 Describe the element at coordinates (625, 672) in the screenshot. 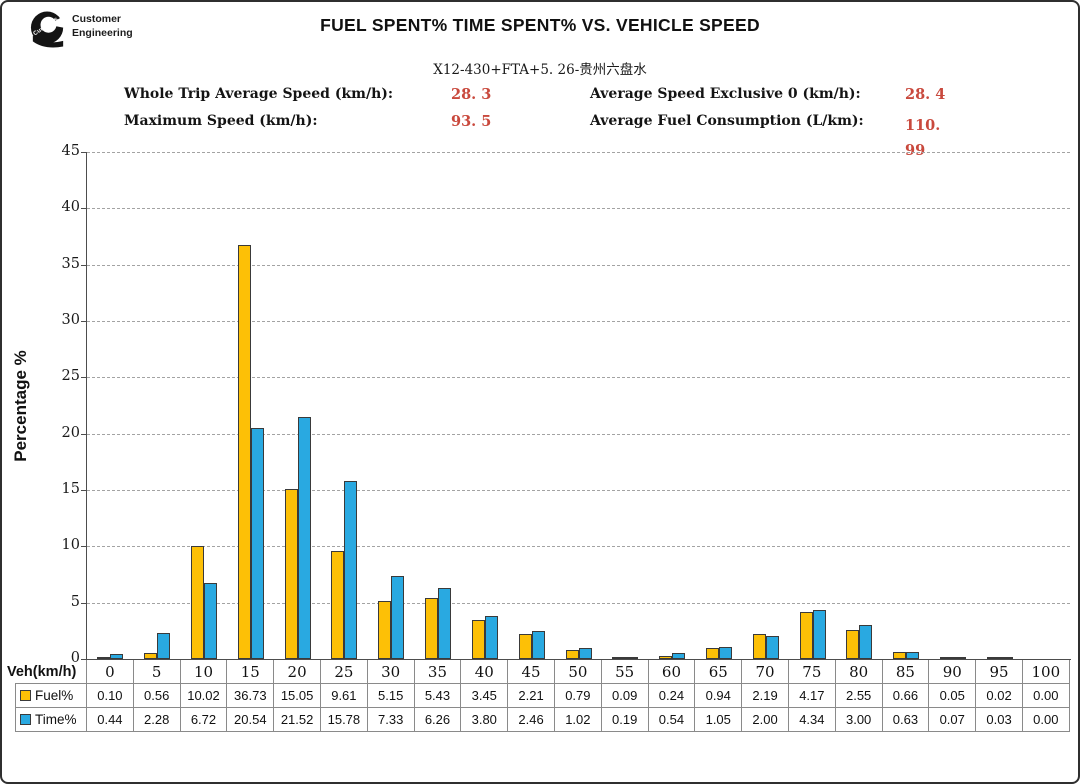

I see `speed-header-cell: 55` at that location.